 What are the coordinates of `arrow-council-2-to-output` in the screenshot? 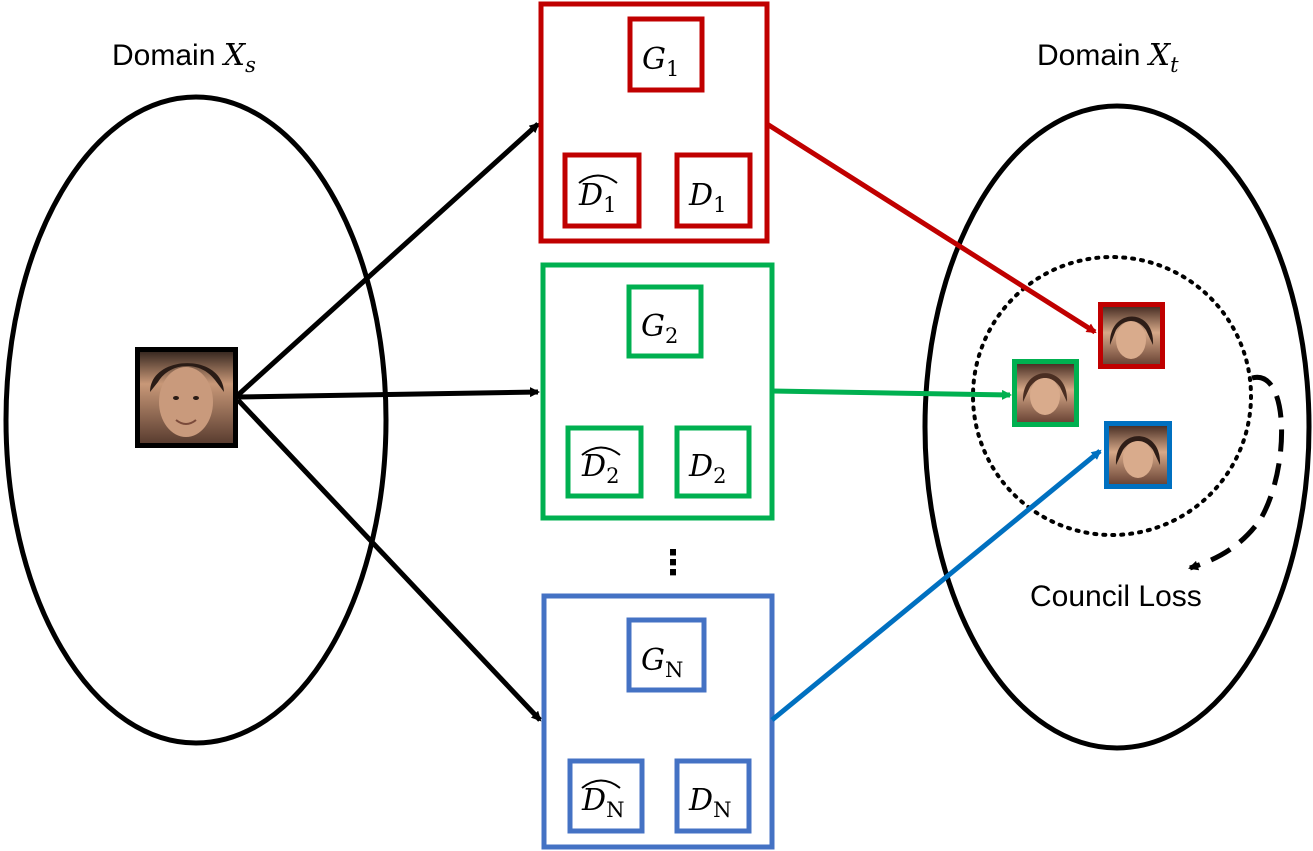 It's located at (891, 394).